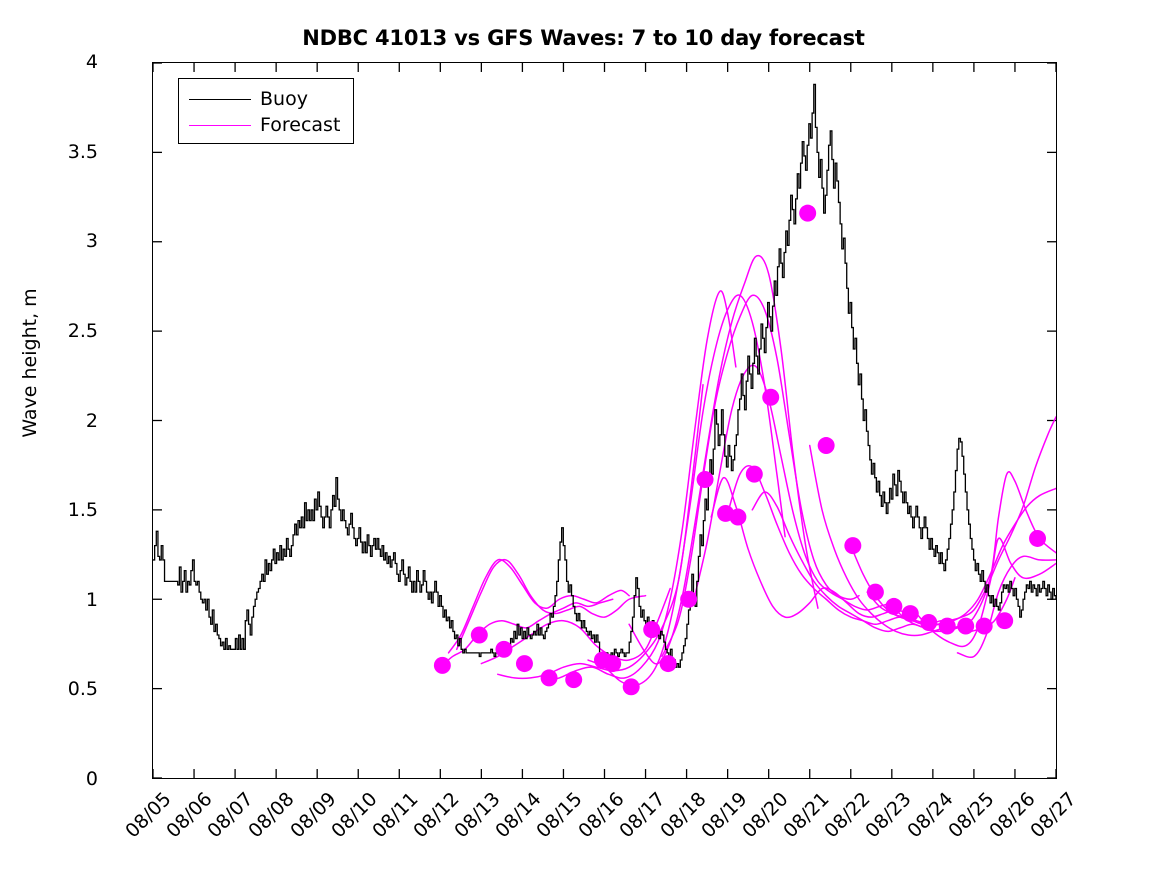 The image size is (1167, 875). I want to click on y-tick-label: 3, so click(91, 241).